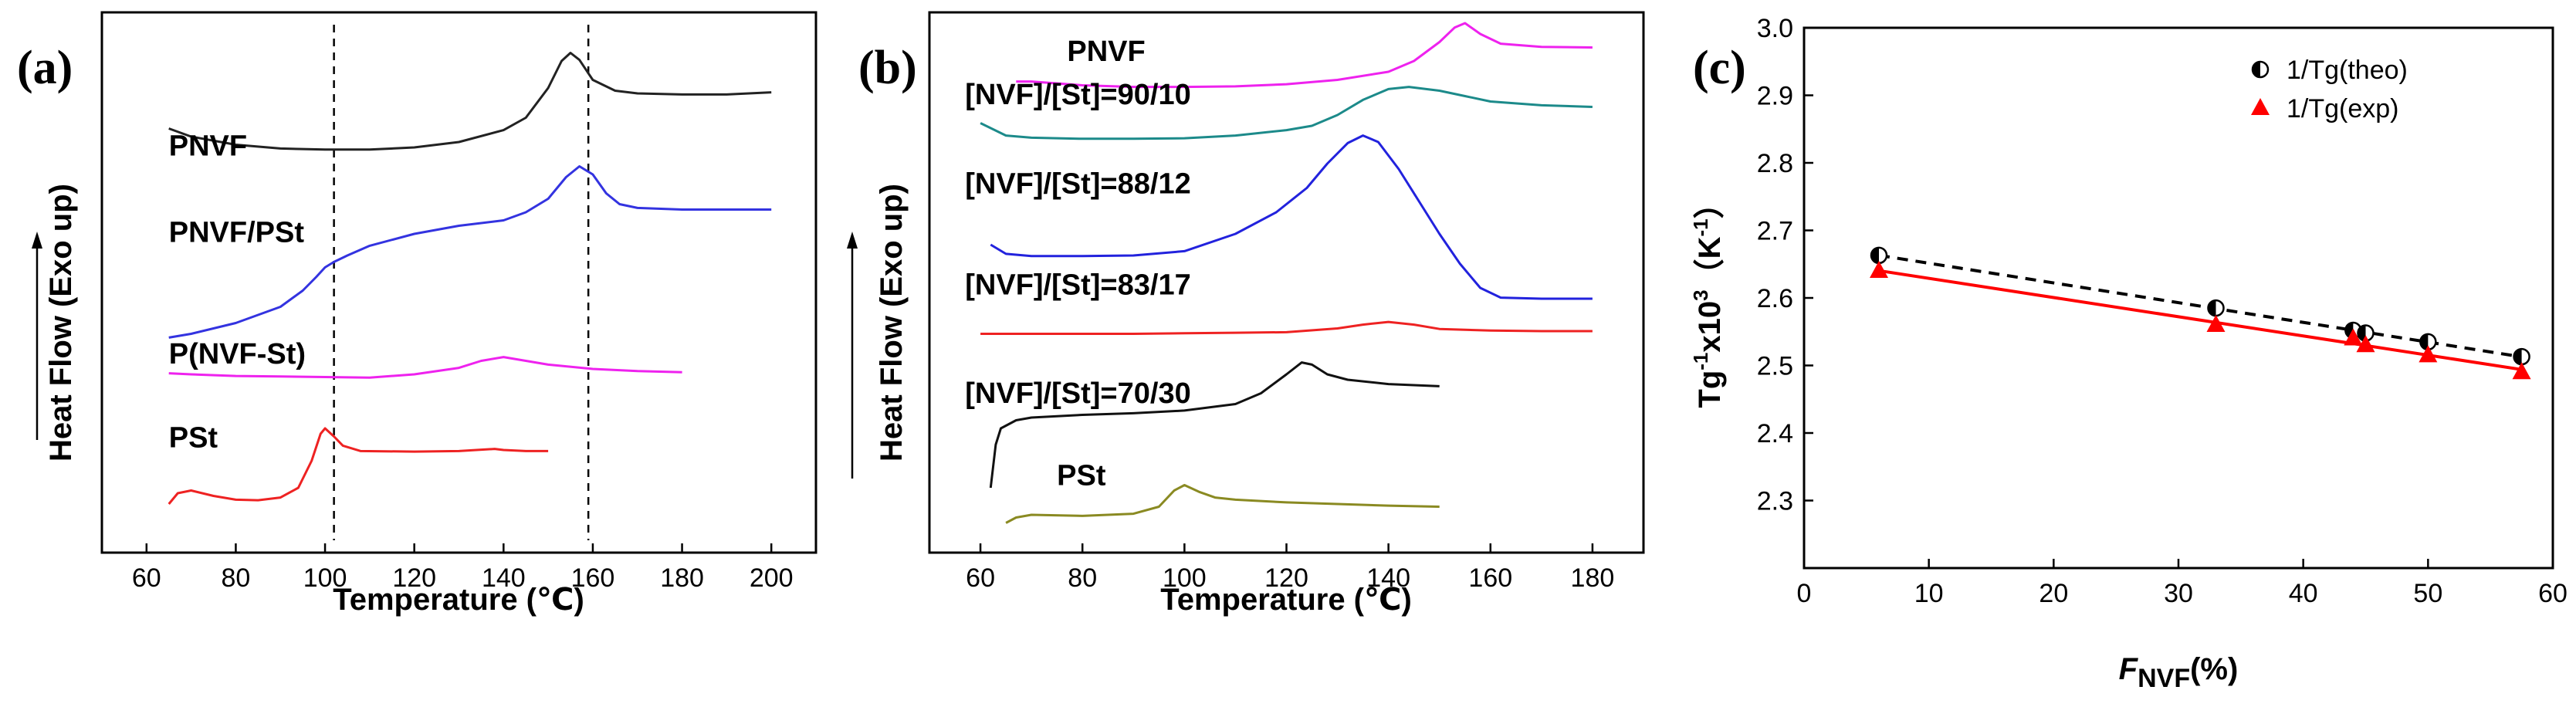 Image resolution: width=2576 pixels, height=707 pixels. Describe the element at coordinates (1304, 56) in the screenshot. I see `panel-b-curve-pnvf` at that location.